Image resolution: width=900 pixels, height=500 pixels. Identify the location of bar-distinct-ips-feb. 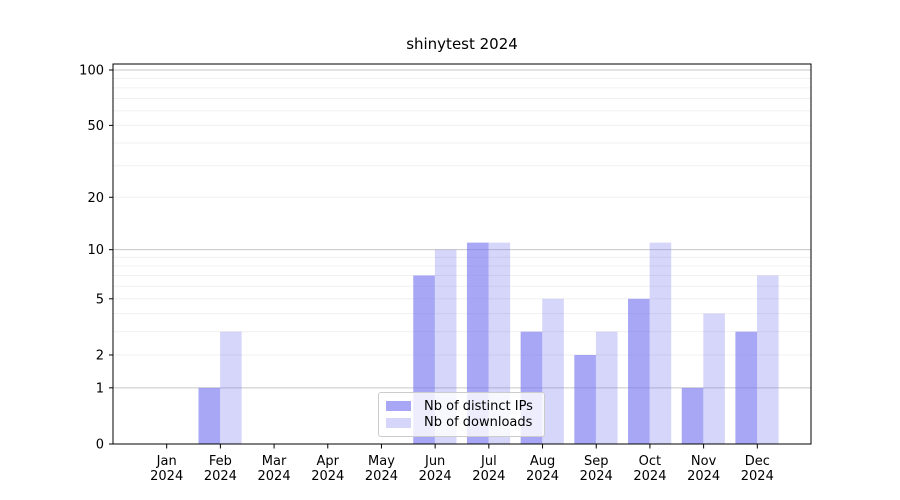
(209, 415).